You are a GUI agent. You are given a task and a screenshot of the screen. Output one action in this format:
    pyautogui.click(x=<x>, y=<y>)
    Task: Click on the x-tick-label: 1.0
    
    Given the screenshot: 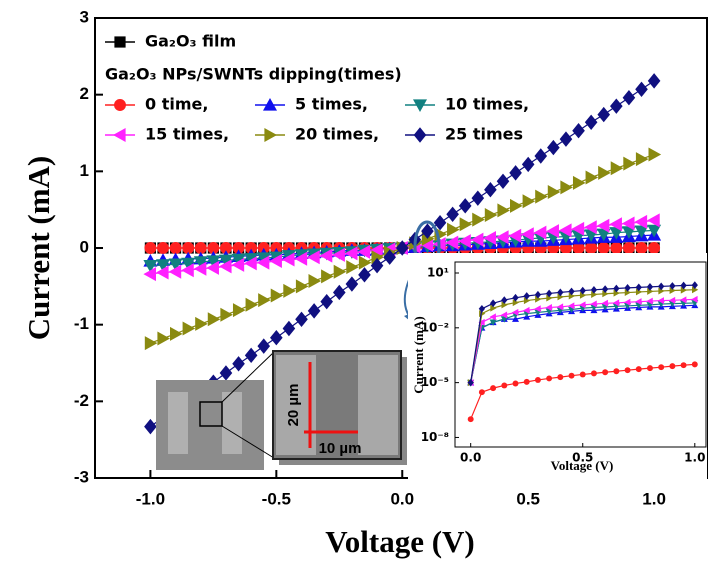 What is the action you would take?
    pyautogui.click(x=694, y=458)
    